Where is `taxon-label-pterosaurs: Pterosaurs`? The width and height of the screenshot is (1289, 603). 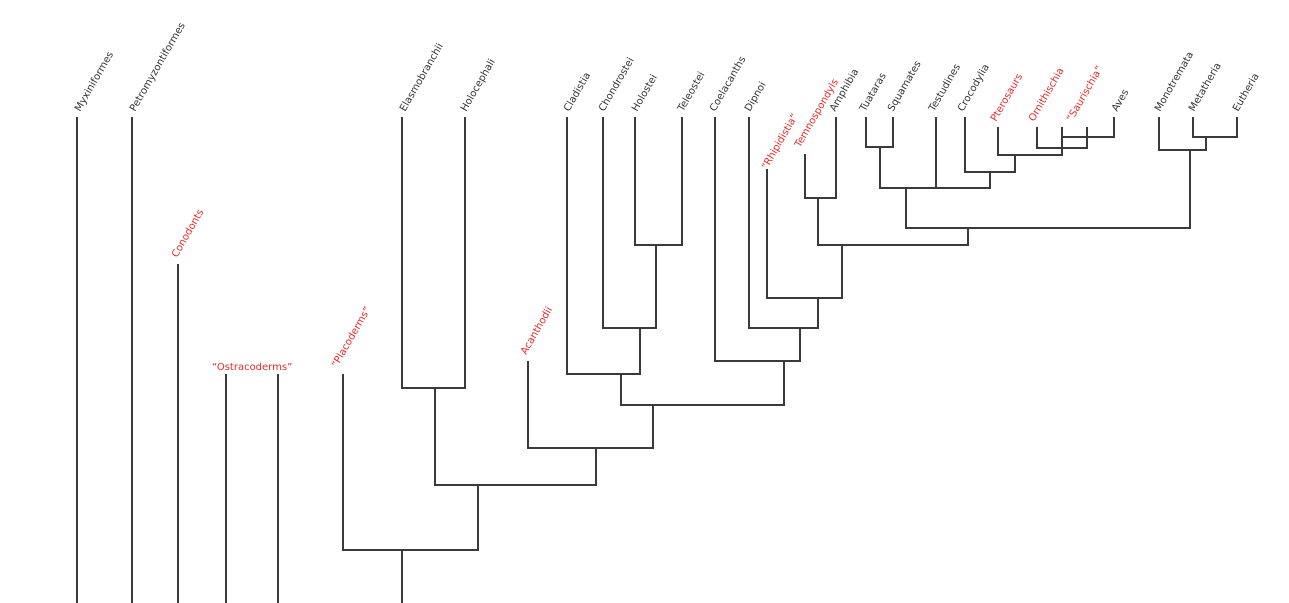 taxon-label-pterosaurs: Pterosaurs is located at coordinates (1007, 98).